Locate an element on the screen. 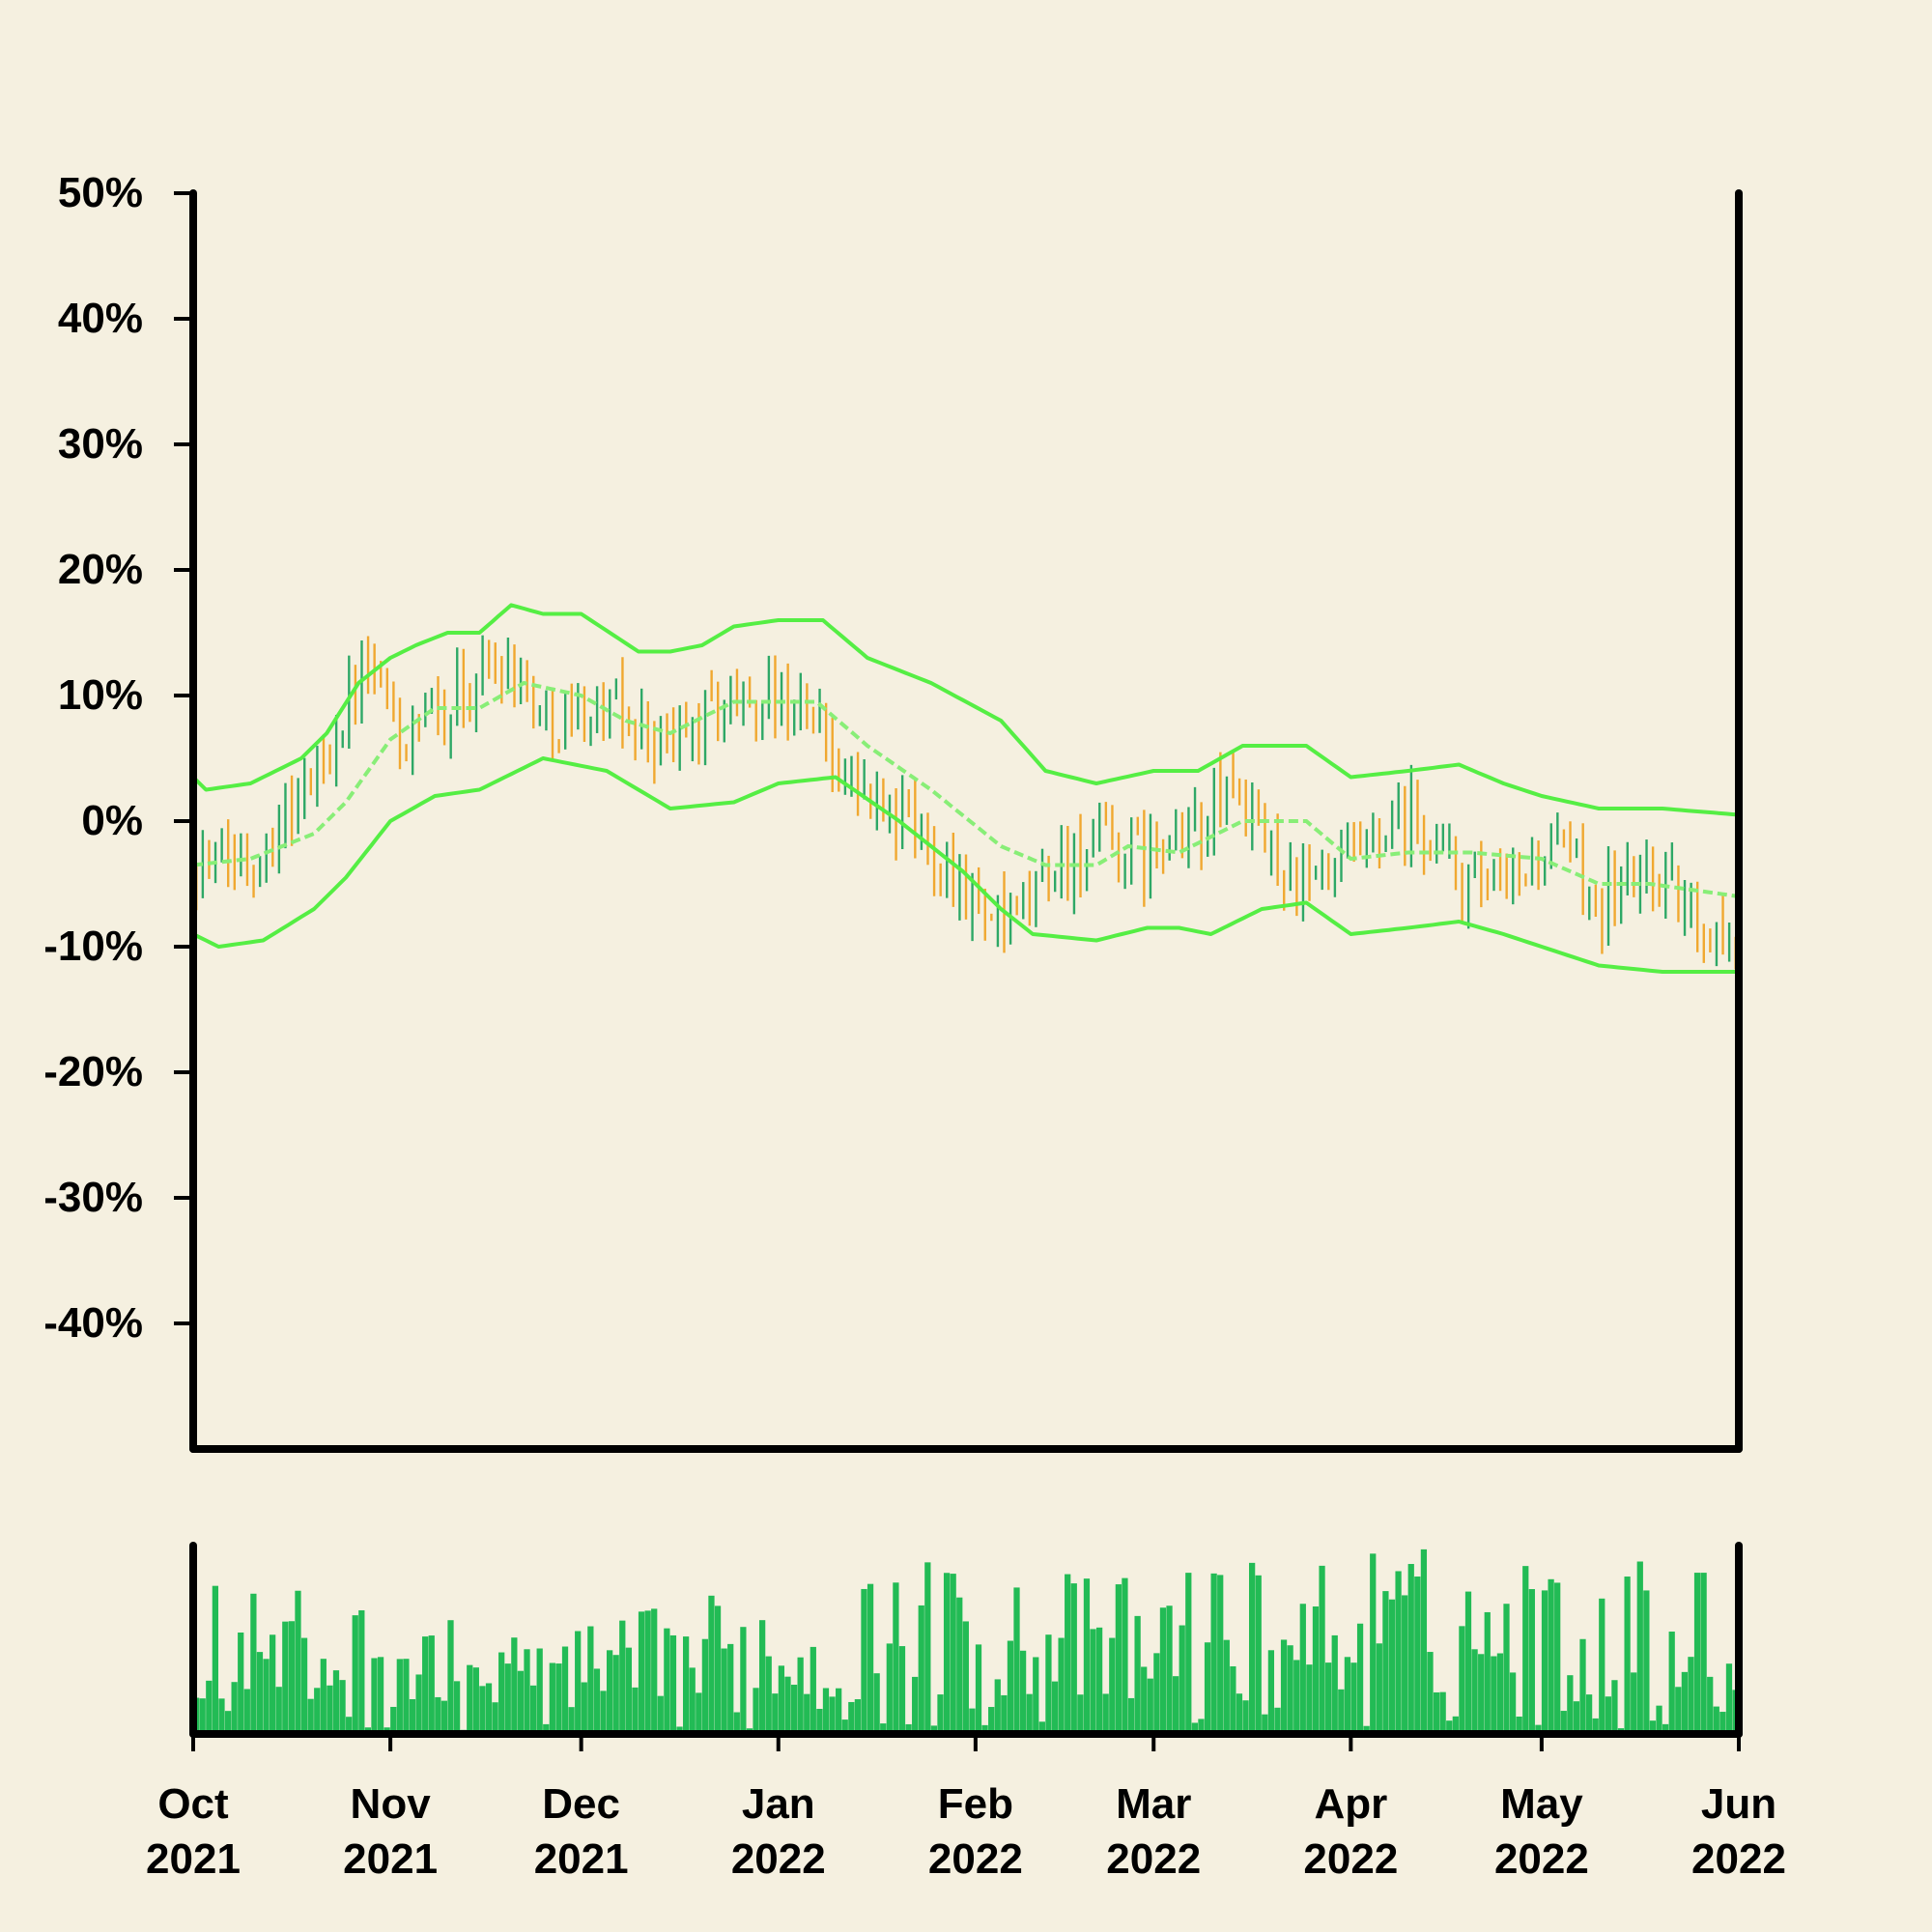  y-tick-label: 40% is located at coordinates (100, 318).